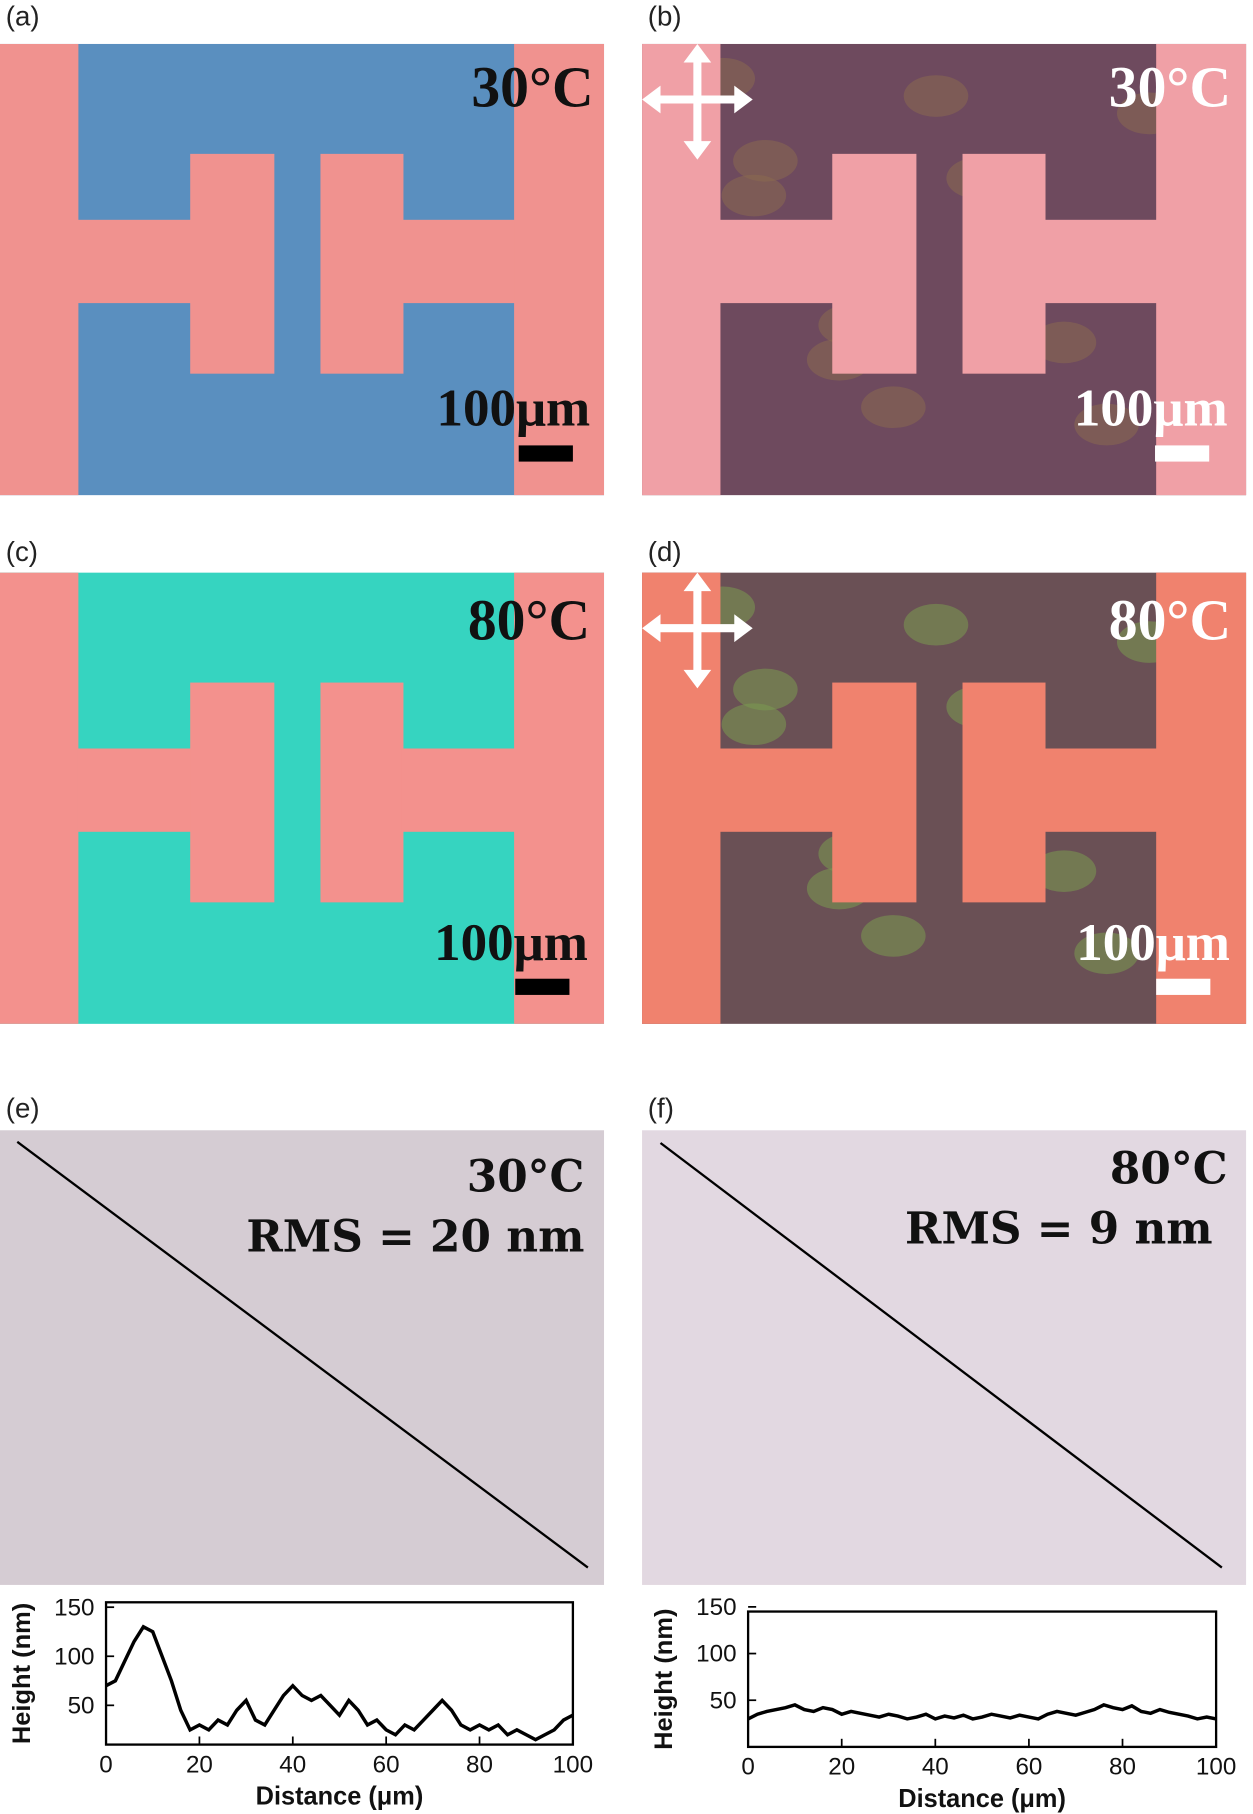 The image size is (1253, 1814). I want to click on rms: RMS = 20 nm, so click(415, 1237).